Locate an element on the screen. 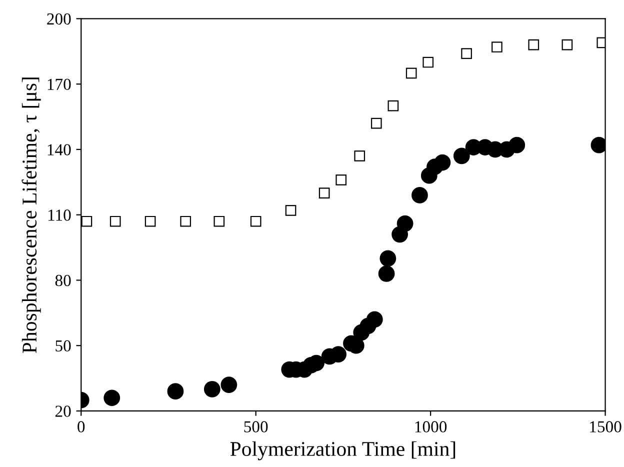  x-tick-label: 1000 is located at coordinates (431, 426).